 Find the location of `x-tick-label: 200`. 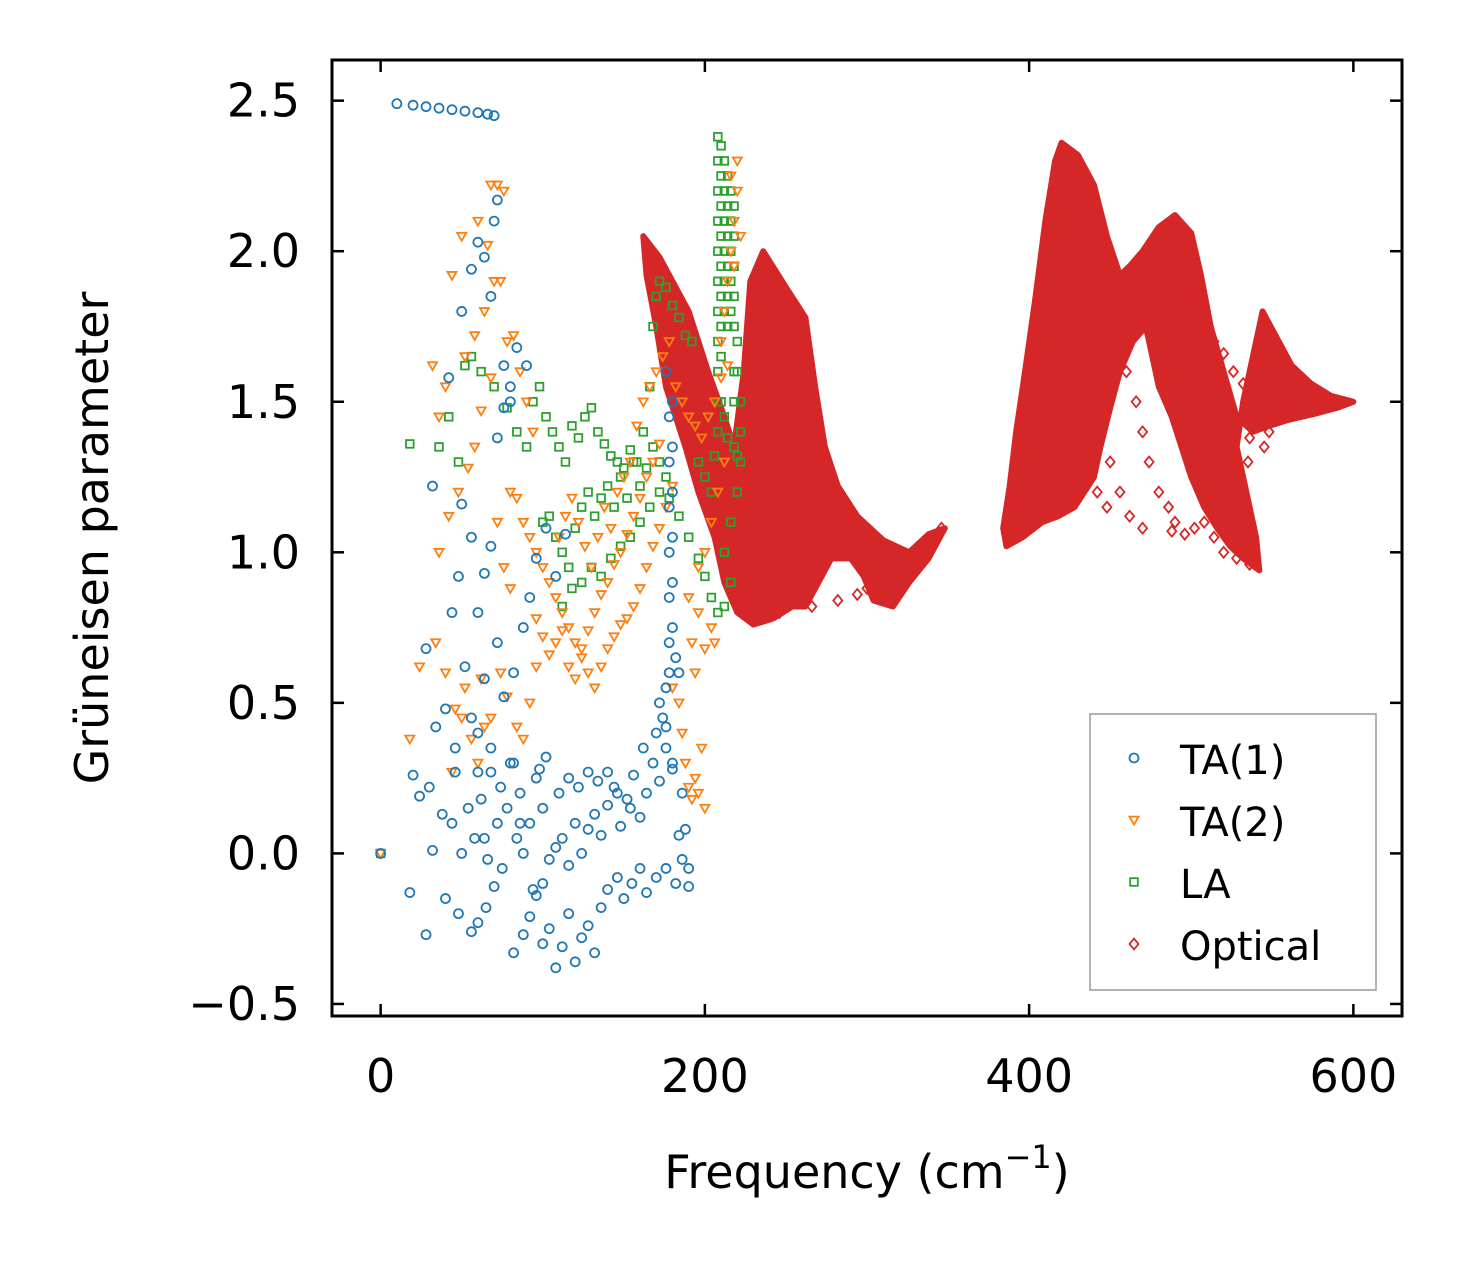

x-tick-label: 200 is located at coordinates (705, 1076).